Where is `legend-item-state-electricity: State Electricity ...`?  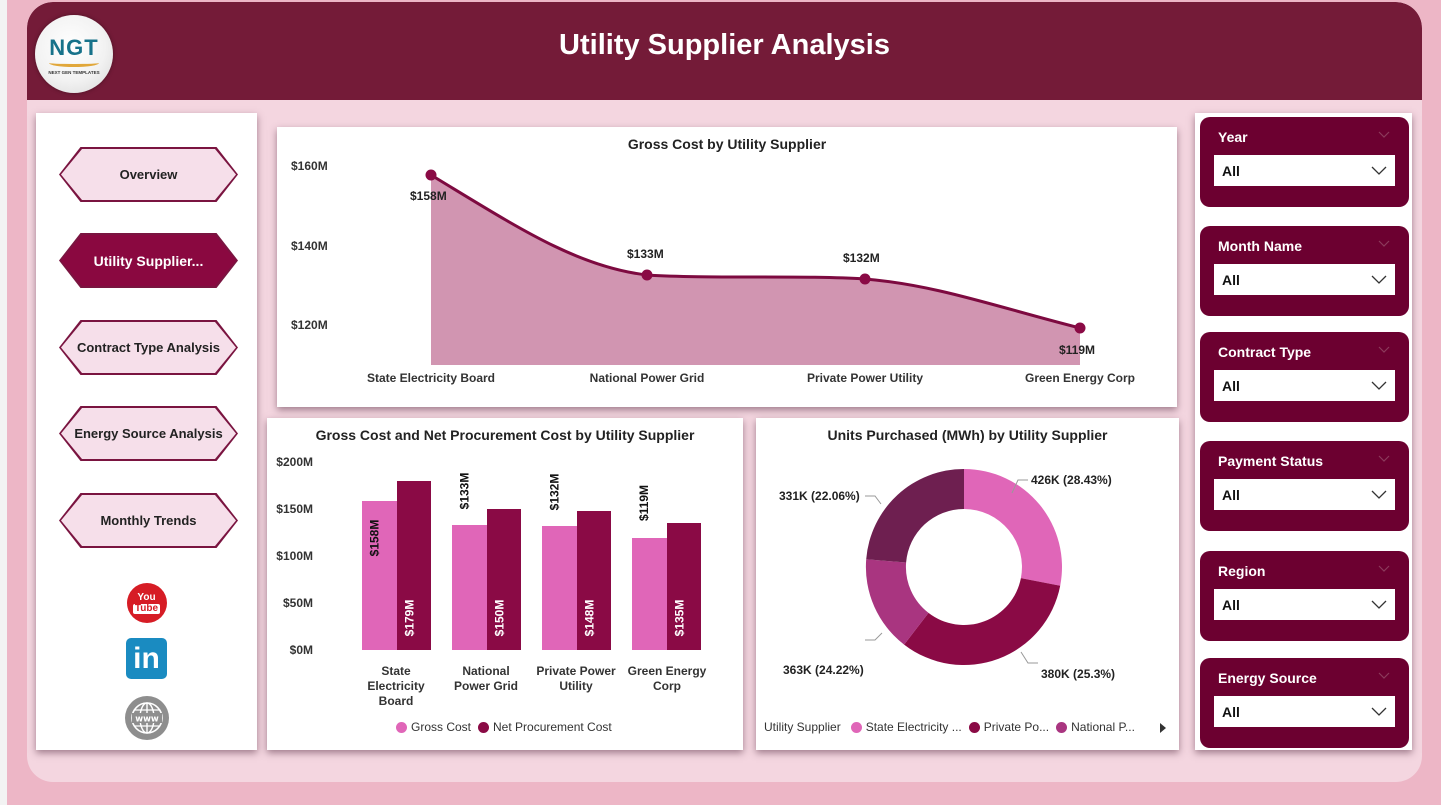
legend-item-state-electricity: State Electricity ... is located at coordinates (913, 727).